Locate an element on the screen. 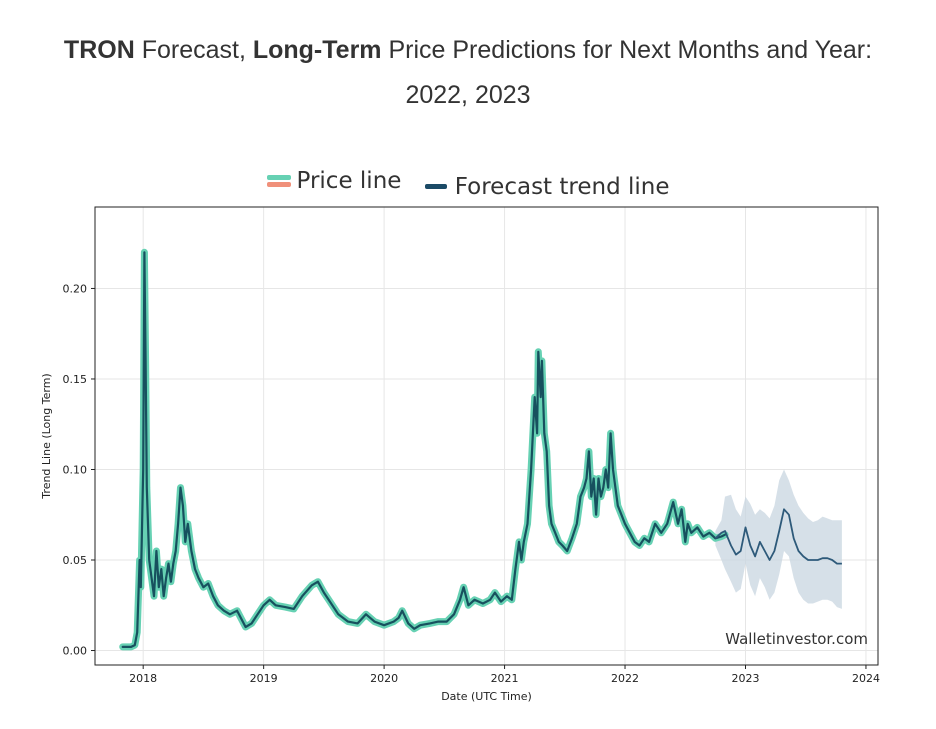 This screenshot has width=936, height=729. title-years: 2022, 2023 is located at coordinates (468, 95).